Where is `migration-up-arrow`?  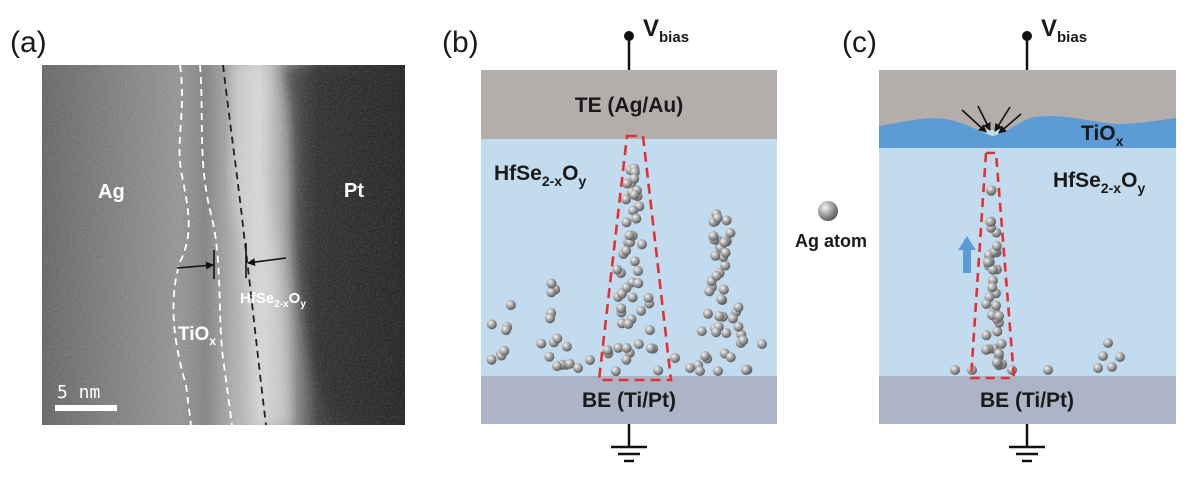 migration-up-arrow is located at coordinates (967, 254).